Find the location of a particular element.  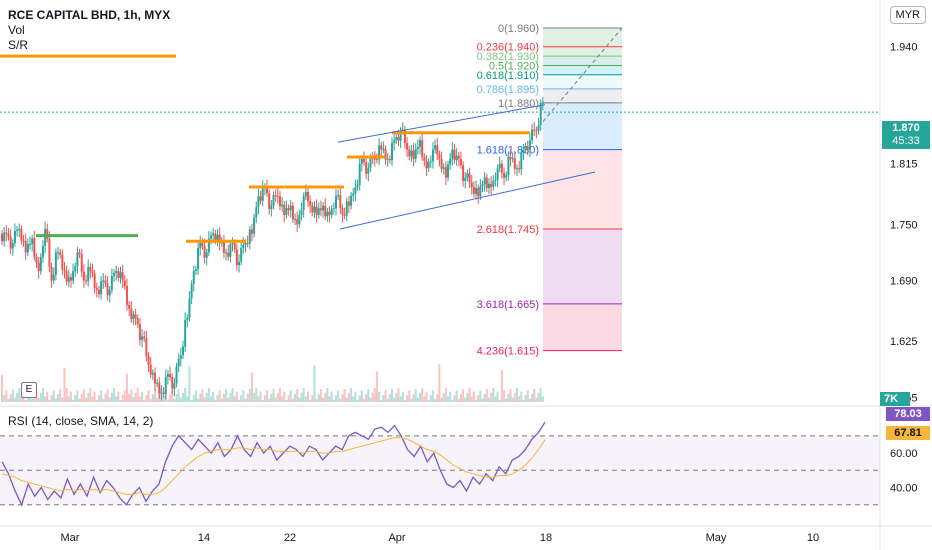

price-tick-label: 1.625 is located at coordinates (904, 342).